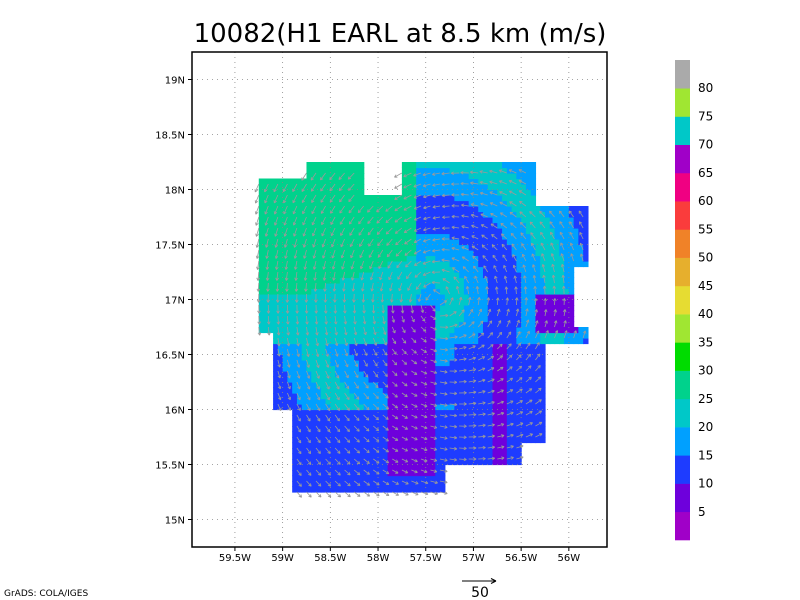  I want to click on x-tick-label: 59W, so click(282, 558).